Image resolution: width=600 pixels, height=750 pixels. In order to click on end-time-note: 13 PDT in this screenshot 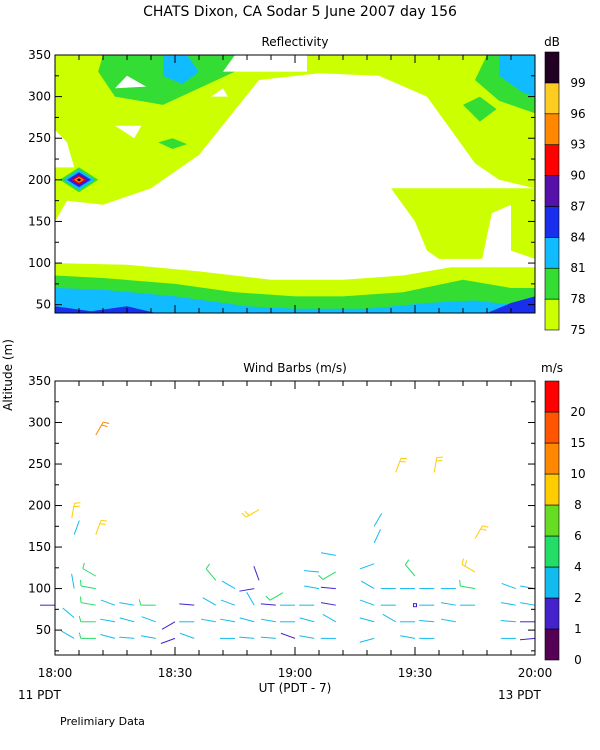, I will do `click(520, 695)`.